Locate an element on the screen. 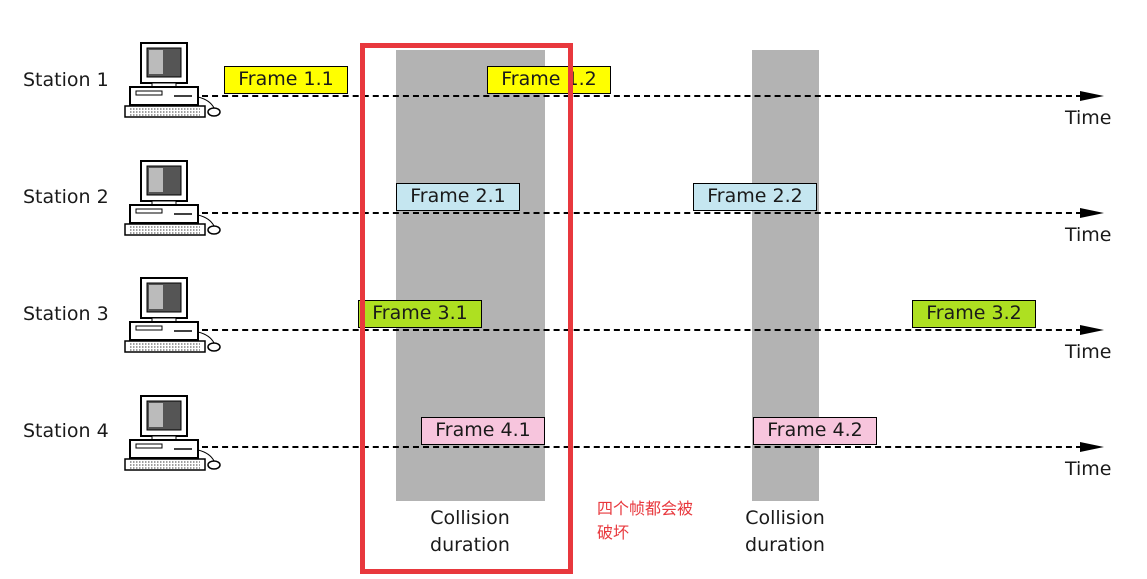 The width and height of the screenshot is (1147, 579). collision-caption-2: Collision duration is located at coordinates (785, 532).